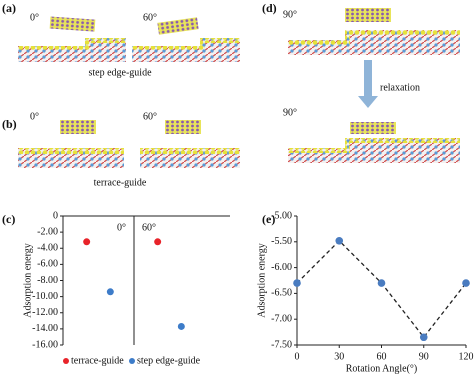 The image size is (474, 375). What do you see at coordinates (281, 318) in the screenshot?
I see `y-tick-label: -7.00` at bounding box center [281, 318].